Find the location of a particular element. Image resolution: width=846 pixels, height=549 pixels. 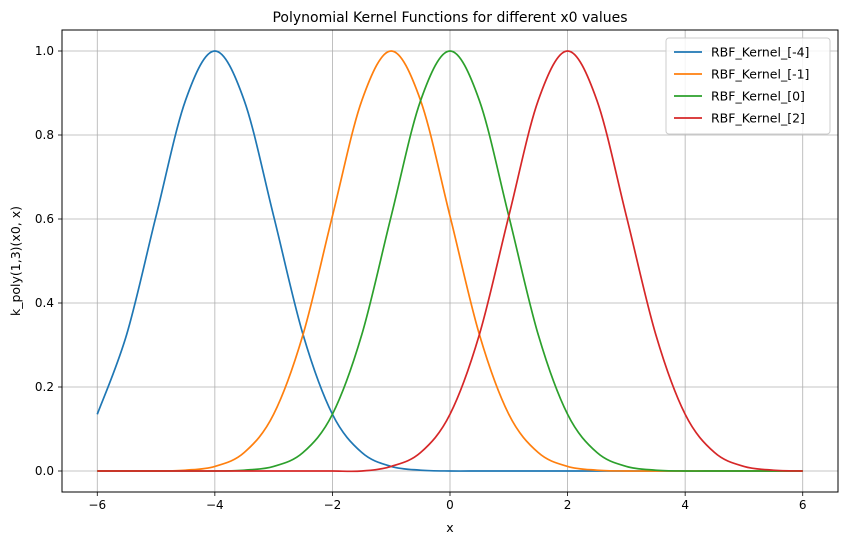

x-tick-label: −6 is located at coordinates (97, 505).